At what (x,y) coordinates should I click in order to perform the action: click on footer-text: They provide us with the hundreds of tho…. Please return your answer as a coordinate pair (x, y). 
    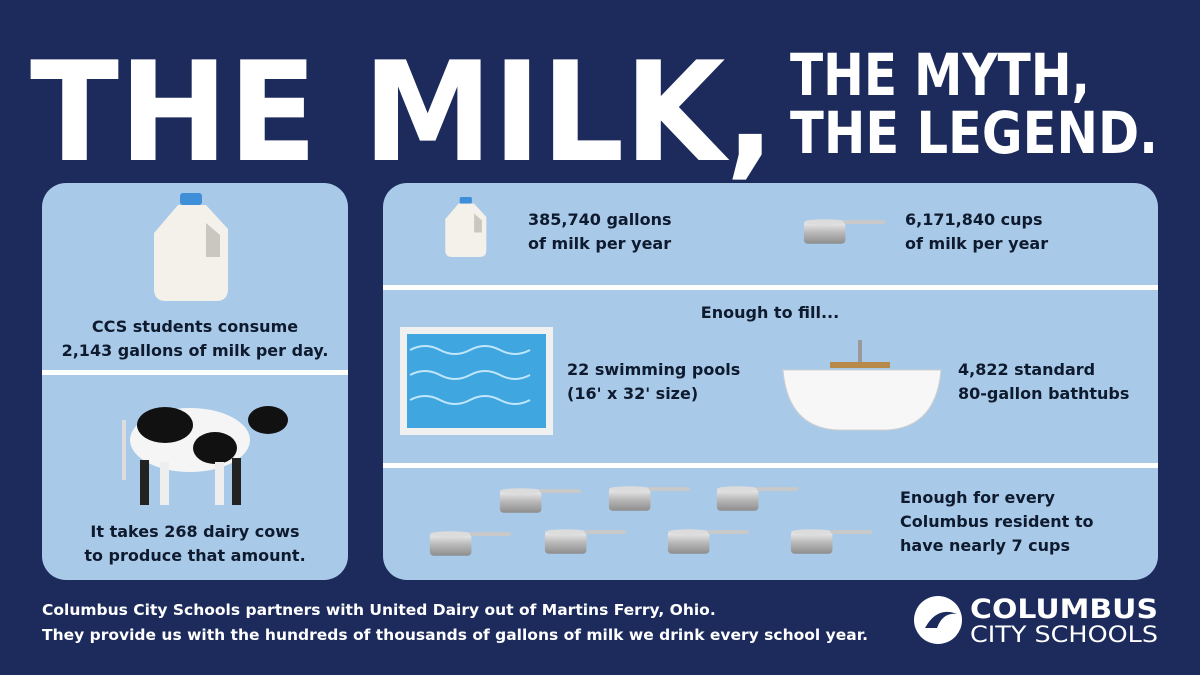
    Looking at the image, I should click on (455, 635).